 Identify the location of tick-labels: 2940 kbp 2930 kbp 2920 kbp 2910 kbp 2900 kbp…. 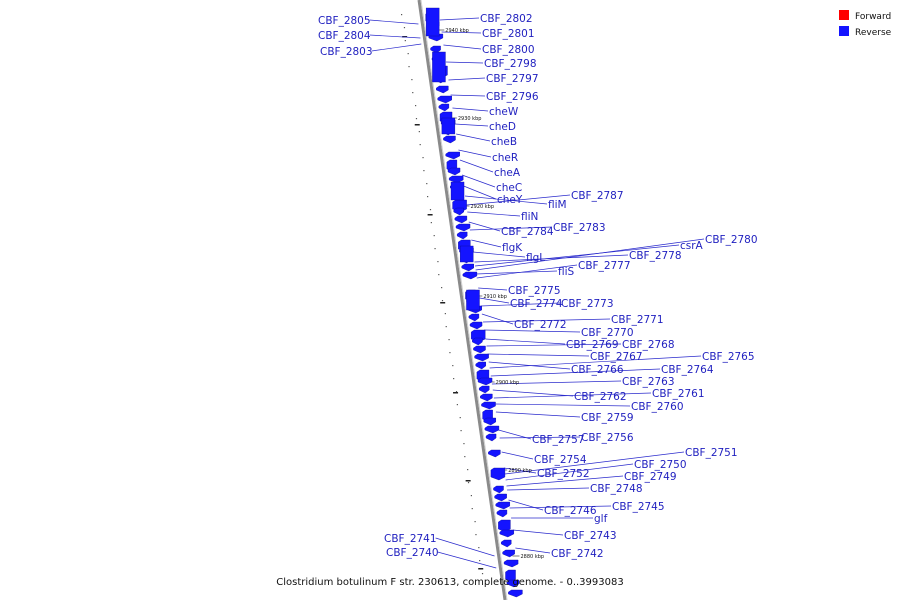
(494, 294).